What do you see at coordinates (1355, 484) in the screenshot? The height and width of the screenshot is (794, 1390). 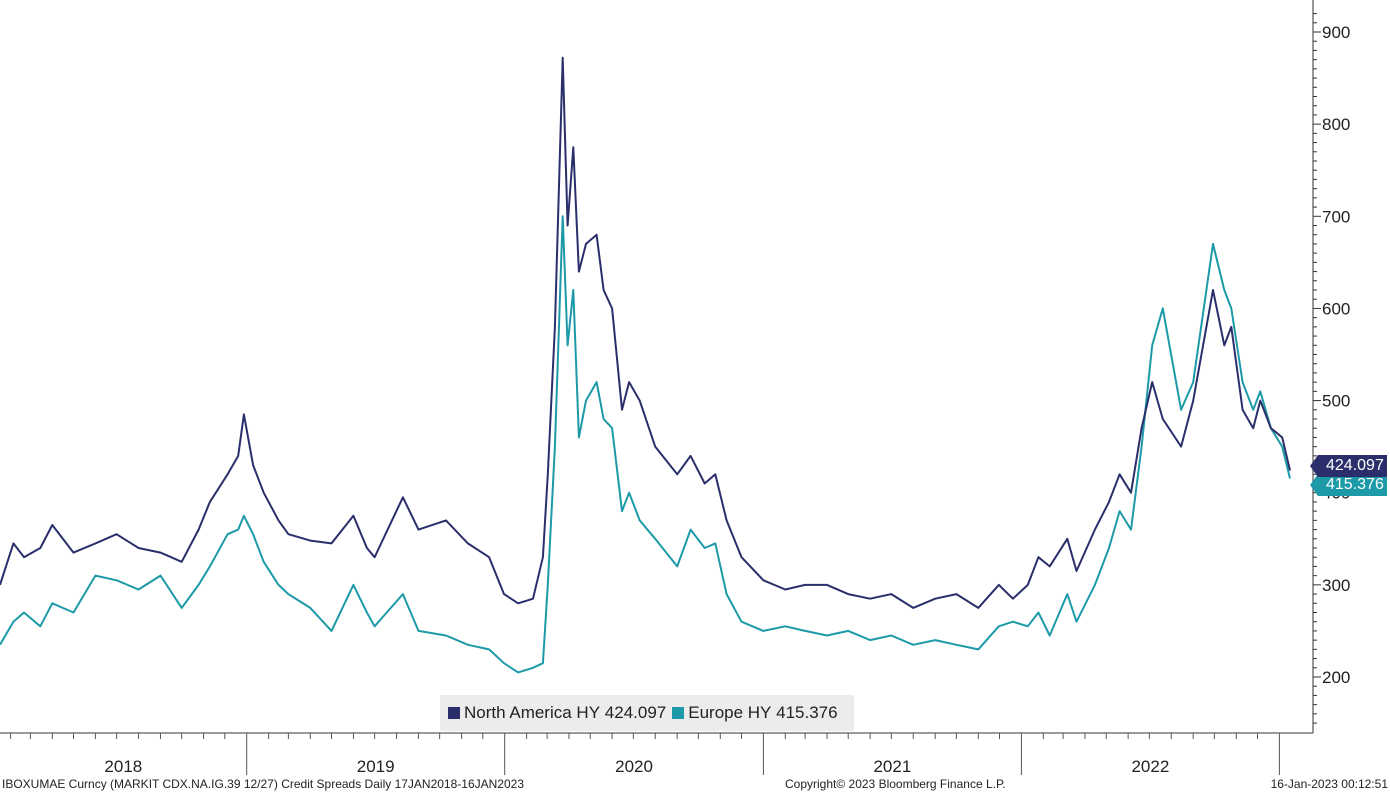 I see `last-value-europe-text: 415.376` at bounding box center [1355, 484].